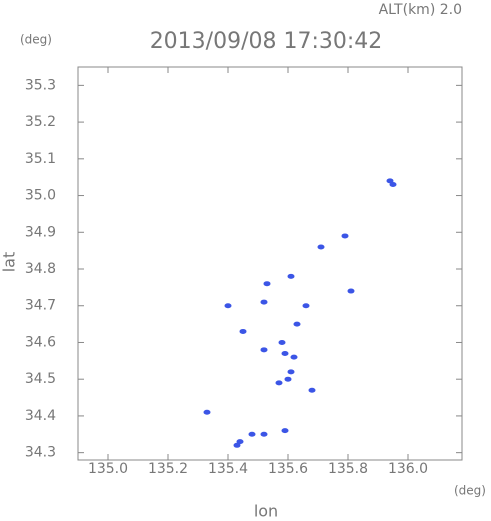 This screenshot has height=521, width=491. Describe the element at coordinates (228, 469) in the screenshot. I see `x-tick-label: 135.4` at that location.